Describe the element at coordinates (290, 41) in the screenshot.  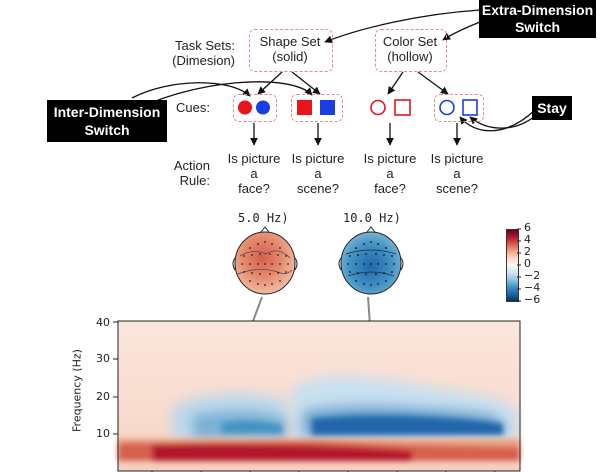
I see `shape-set-line1: Shape Set` at that location.